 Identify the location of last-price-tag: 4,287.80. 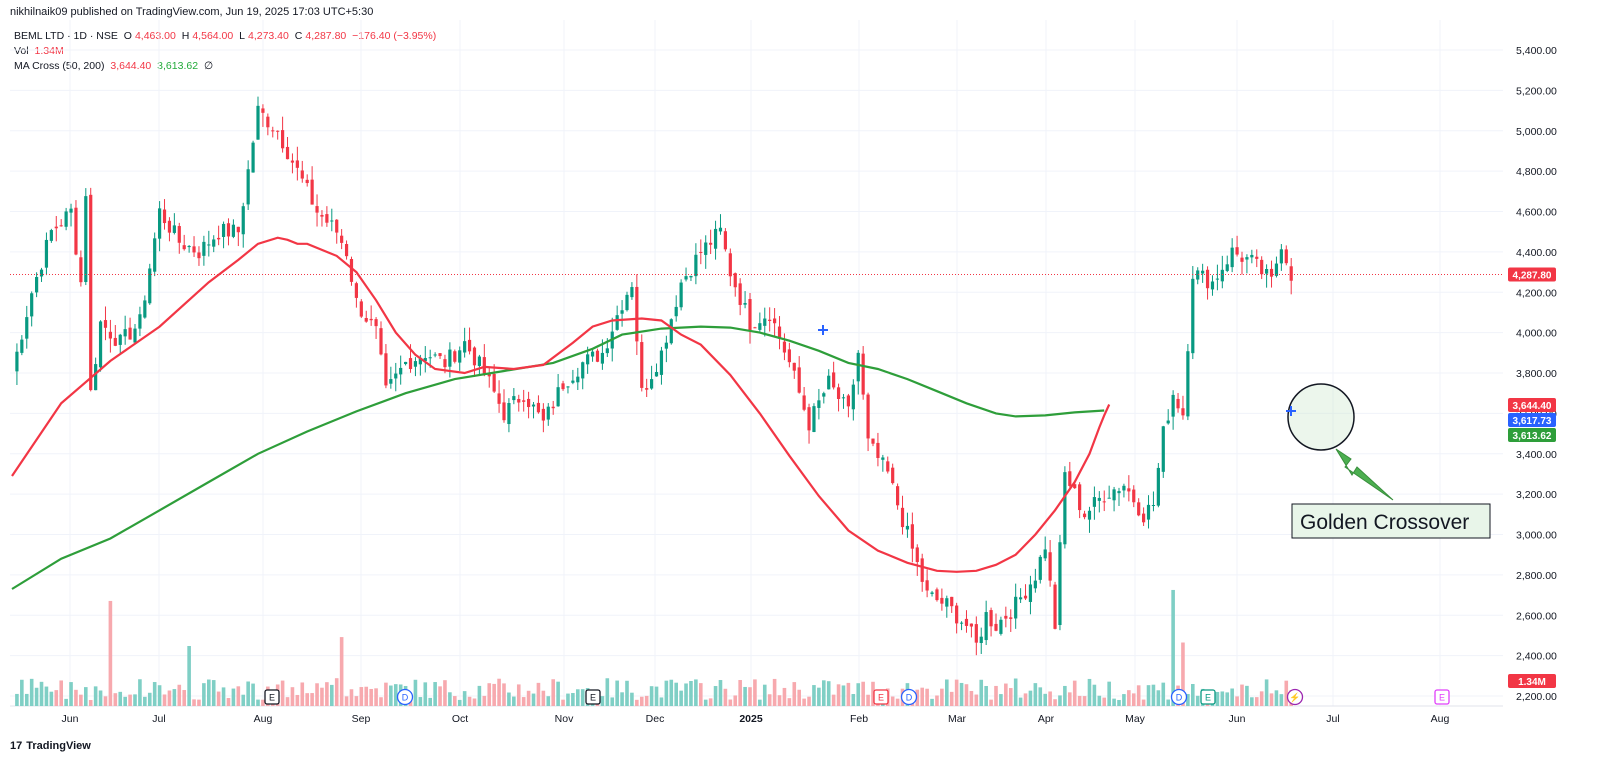
(1532, 274).